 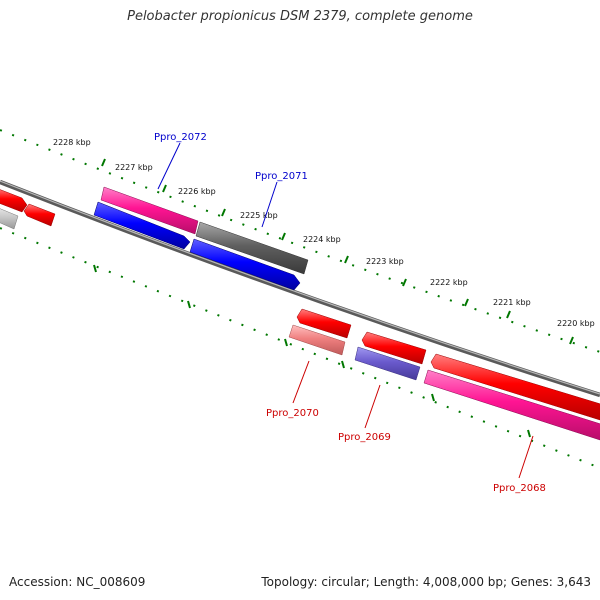 I want to click on leader-ppro2072, so click(x=169, y=166).